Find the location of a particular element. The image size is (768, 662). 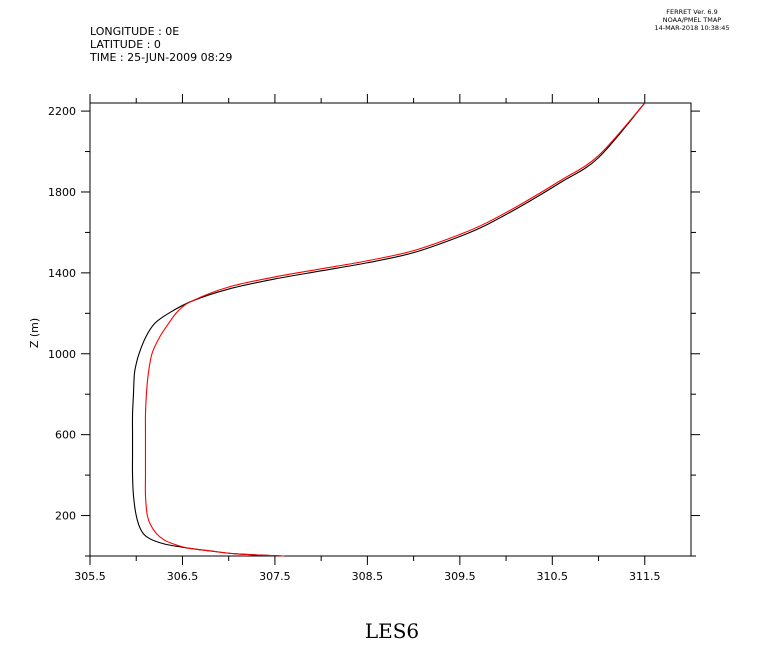

ferret-version-stamp: FERRET Ver. 6.9 is located at coordinates (692, 12).